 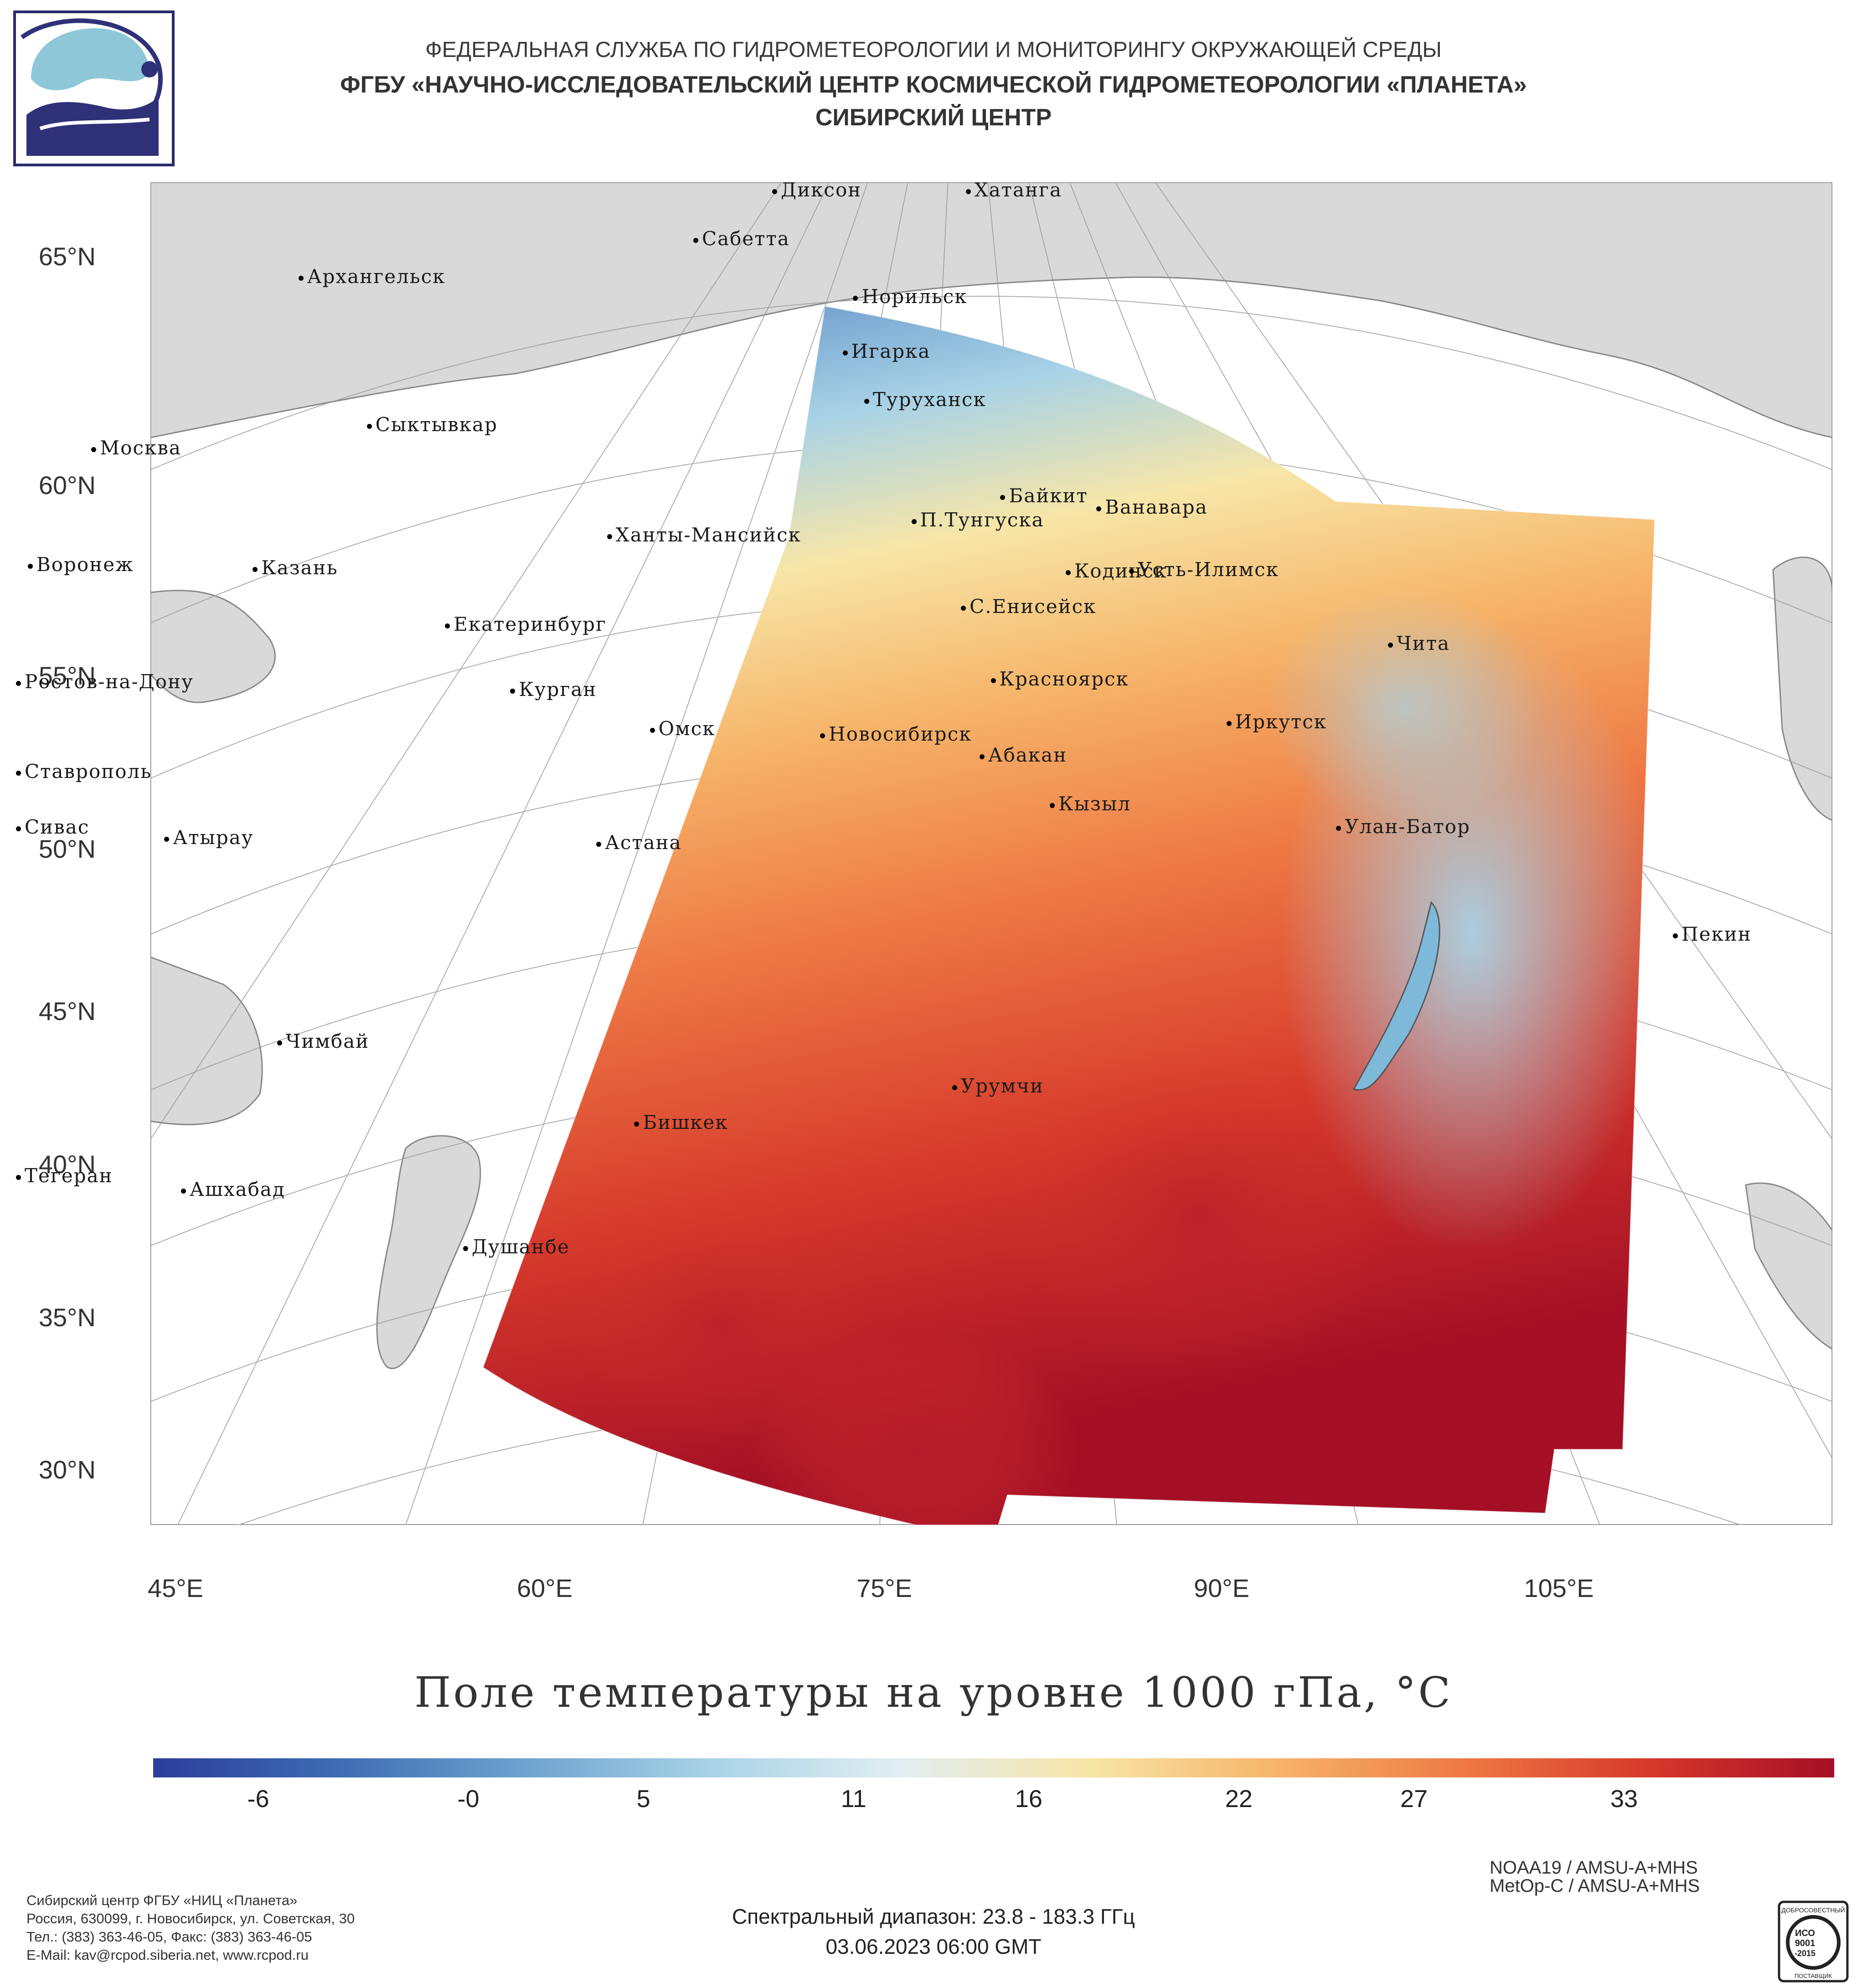 What do you see at coordinates (929, 400) in the screenshot?
I see `city-label: Туруханск` at bounding box center [929, 400].